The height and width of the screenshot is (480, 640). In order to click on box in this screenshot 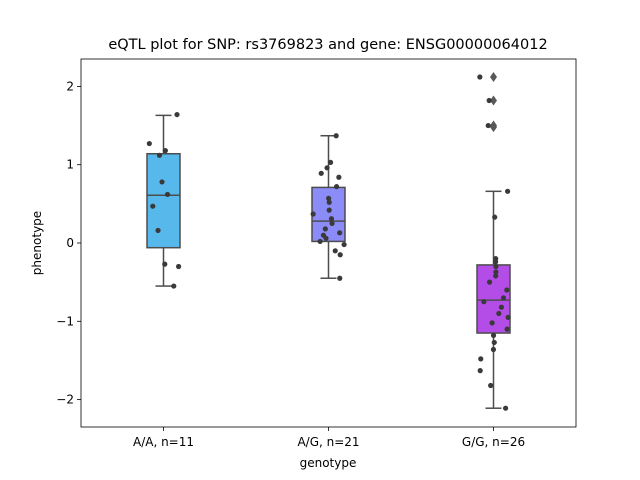, I will do `click(163, 200)`.